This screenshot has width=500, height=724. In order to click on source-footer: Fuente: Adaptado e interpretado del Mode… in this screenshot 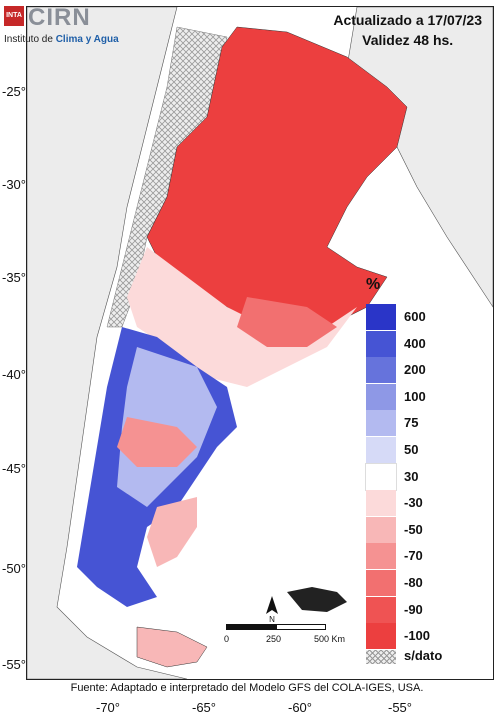, I will do `click(247, 688)`.